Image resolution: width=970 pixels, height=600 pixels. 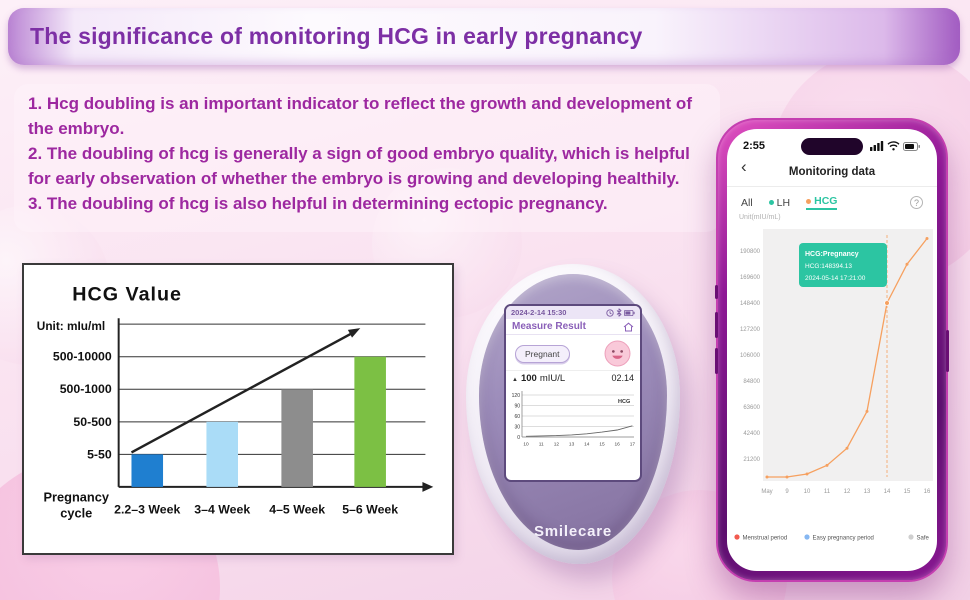 What do you see at coordinates (622, 378) in the screenshot?
I see `reading-date: 02.14` at bounding box center [622, 378].